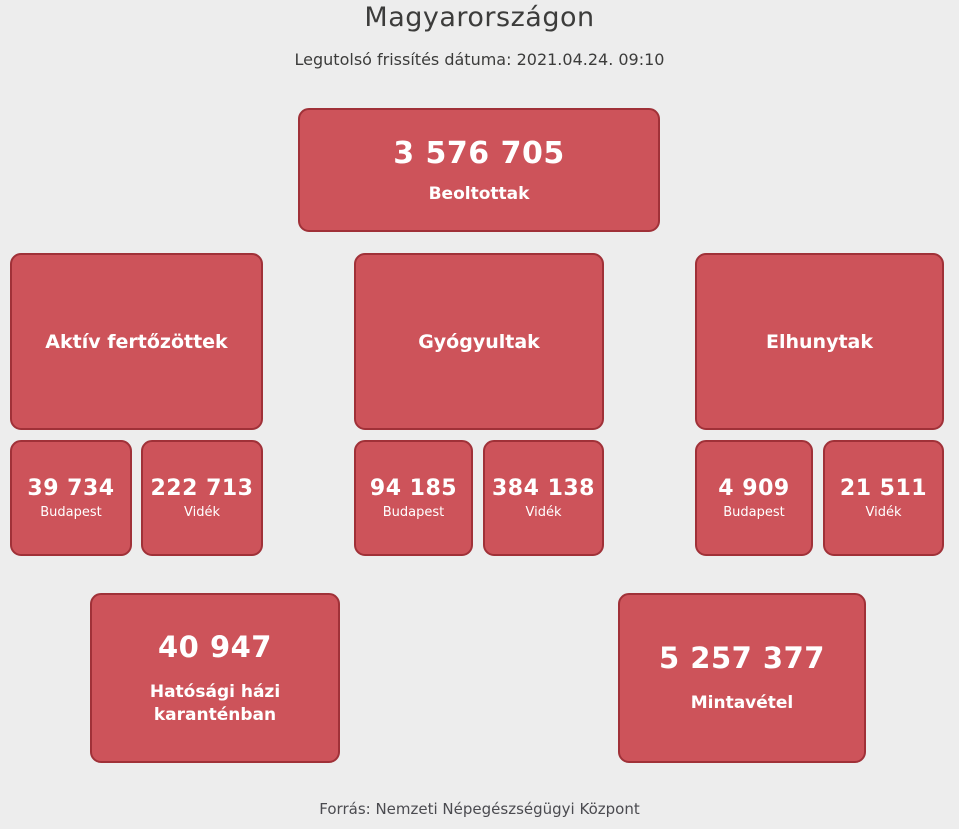 The width and height of the screenshot is (959, 829). Describe the element at coordinates (883, 488) in the screenshot. I see `deceased-videk-value: 21 511` at that location.